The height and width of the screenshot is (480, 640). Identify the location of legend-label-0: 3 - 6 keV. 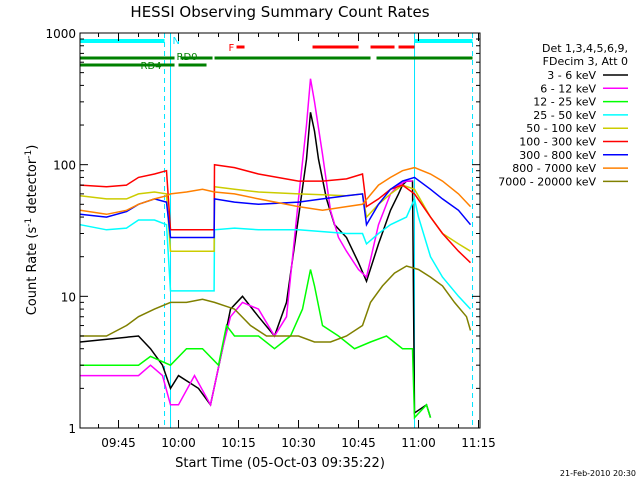
(571, 75).